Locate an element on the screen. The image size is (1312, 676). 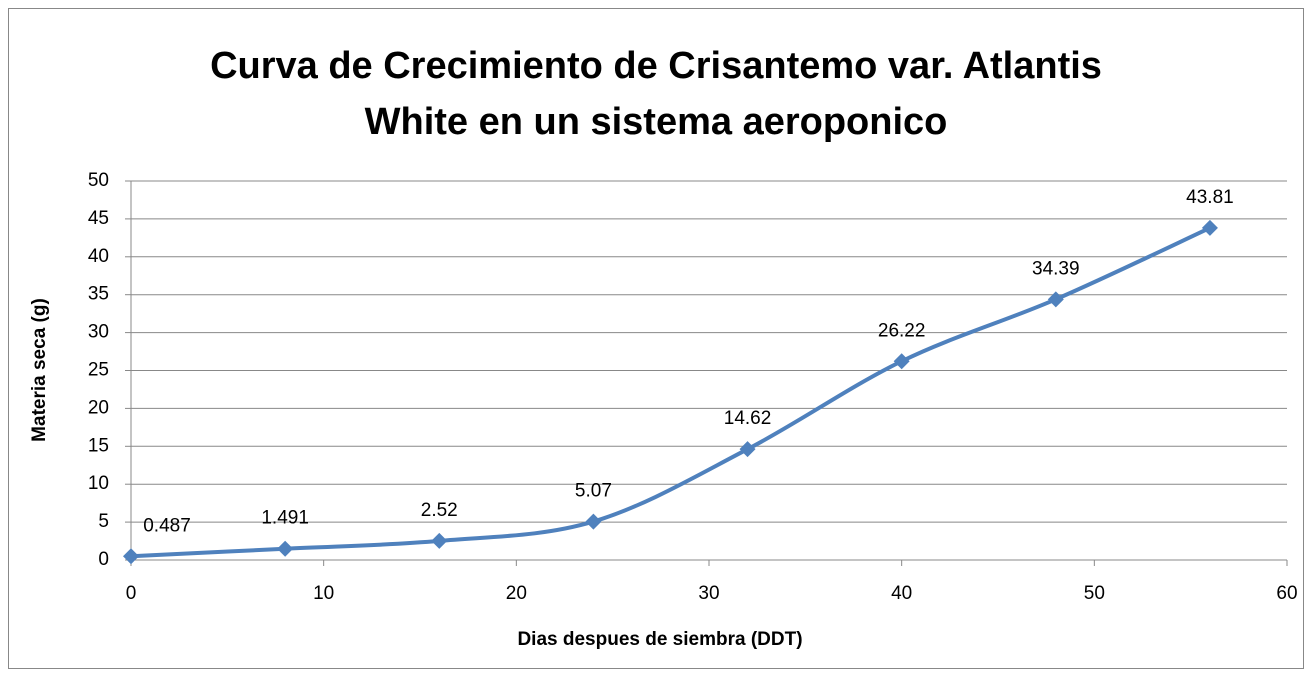
y-tick-label: 50 is located at coordinates (98, 180).